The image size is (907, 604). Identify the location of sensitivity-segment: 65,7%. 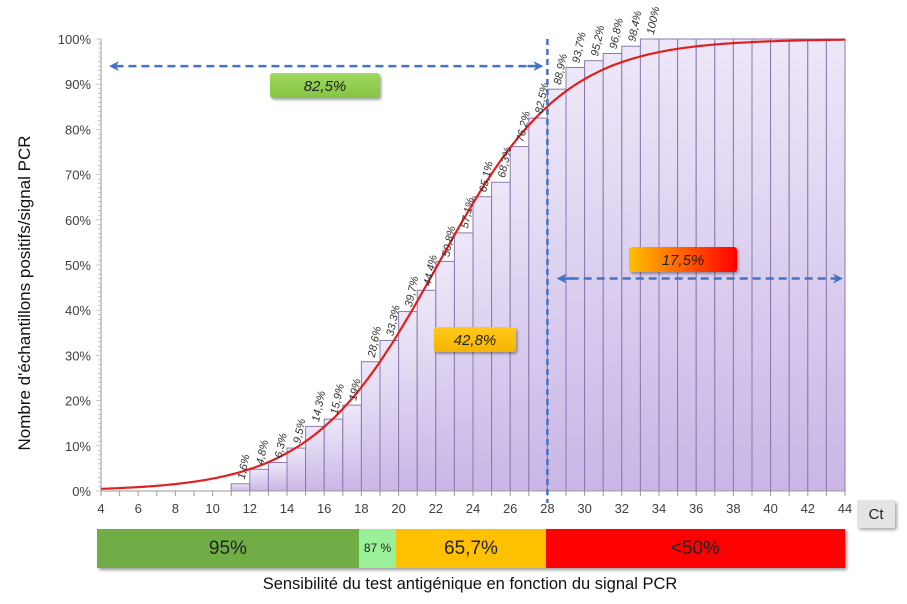
(471, 548).